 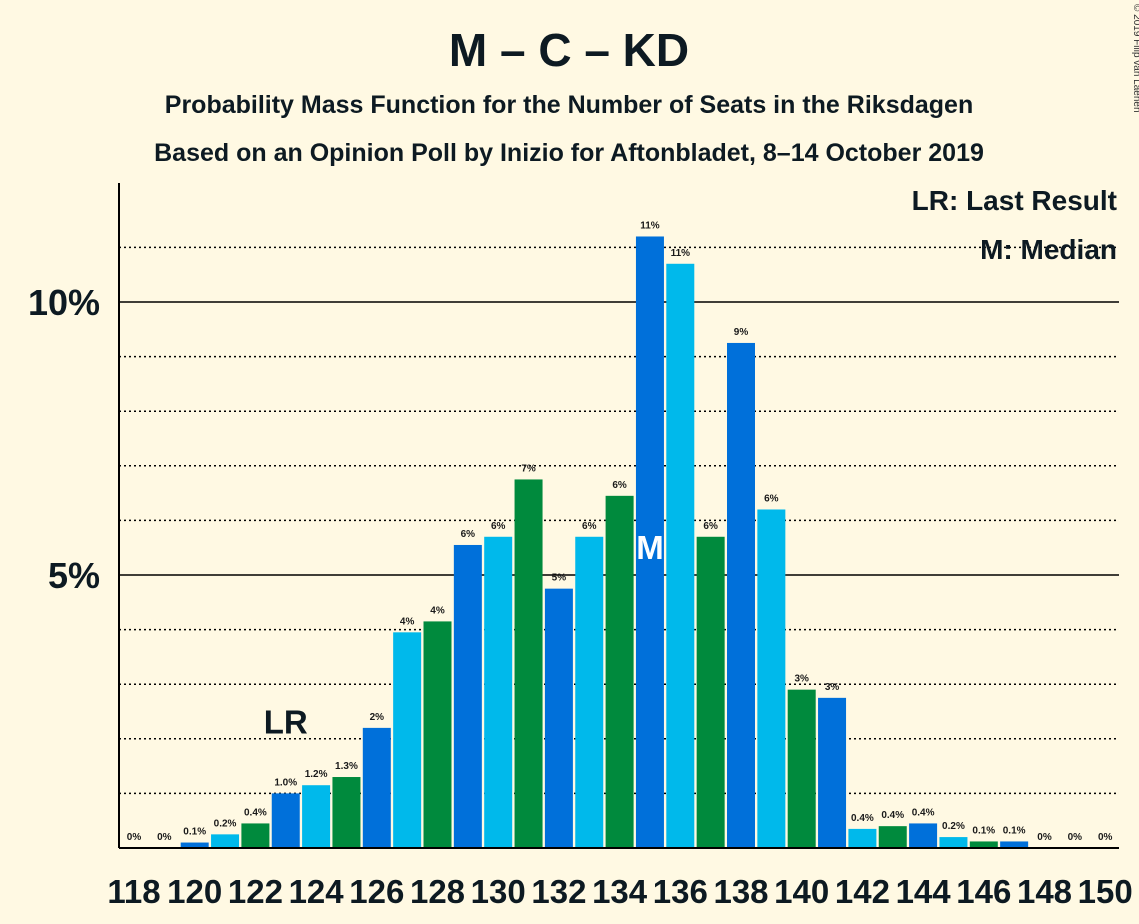 What do you see at coordinates (559, 578) in the screenshot?
I see `data-label-seat-132: 5%` at bounding box center [559, 578].